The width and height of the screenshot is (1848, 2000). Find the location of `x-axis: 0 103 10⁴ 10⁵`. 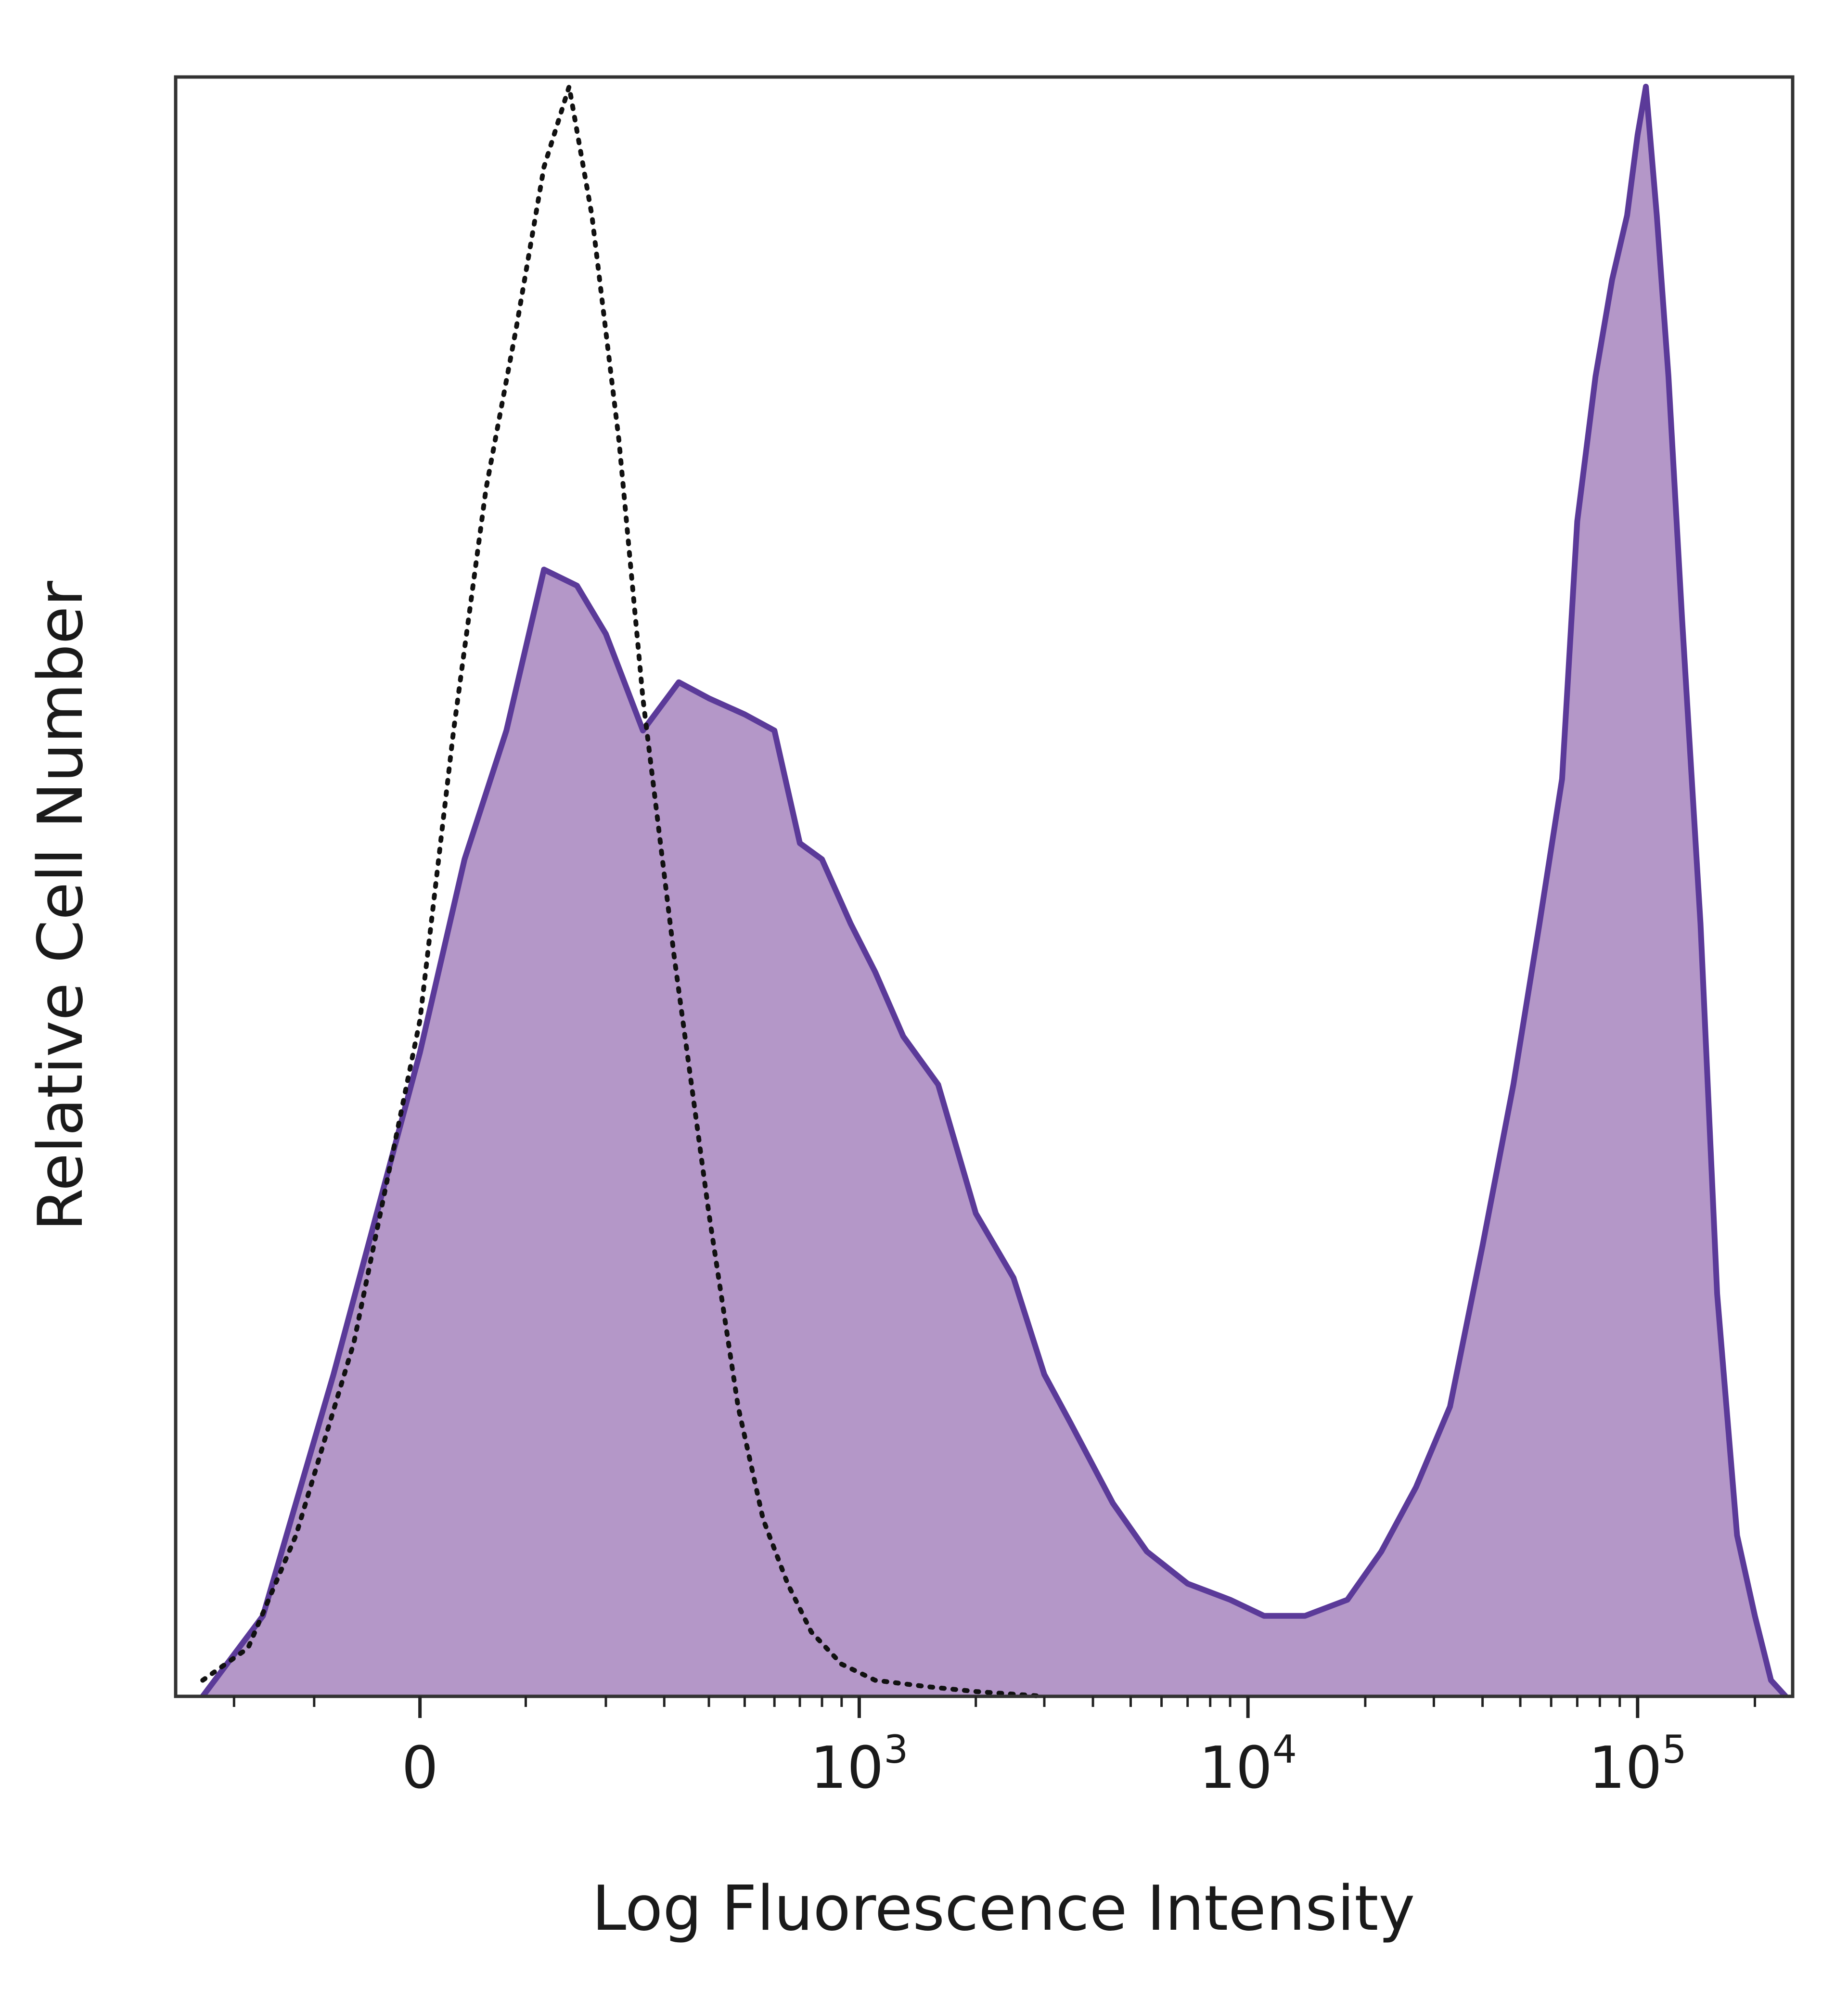

x-axis: 0 103 10⁴ 10⁵ is located at coordinates (994, 1749).